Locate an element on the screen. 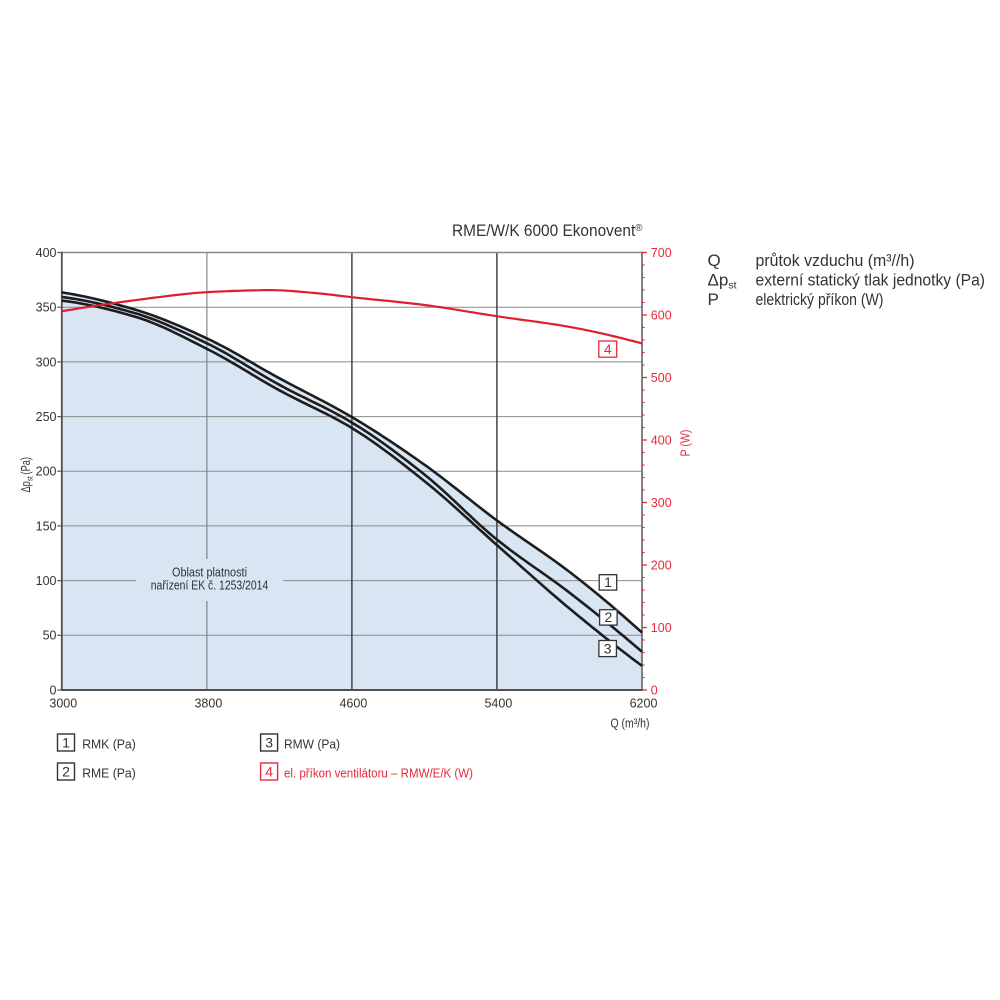  svg-text: 500 is located at coordinates (661, 378).